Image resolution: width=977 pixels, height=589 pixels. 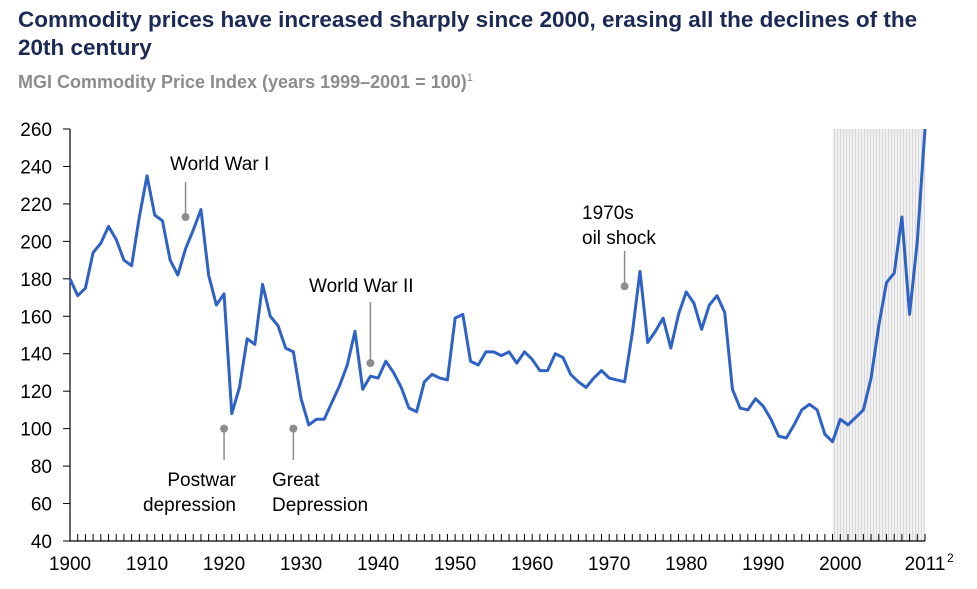 I want to click on annotation-label: Great, so click(x=296, y=480).